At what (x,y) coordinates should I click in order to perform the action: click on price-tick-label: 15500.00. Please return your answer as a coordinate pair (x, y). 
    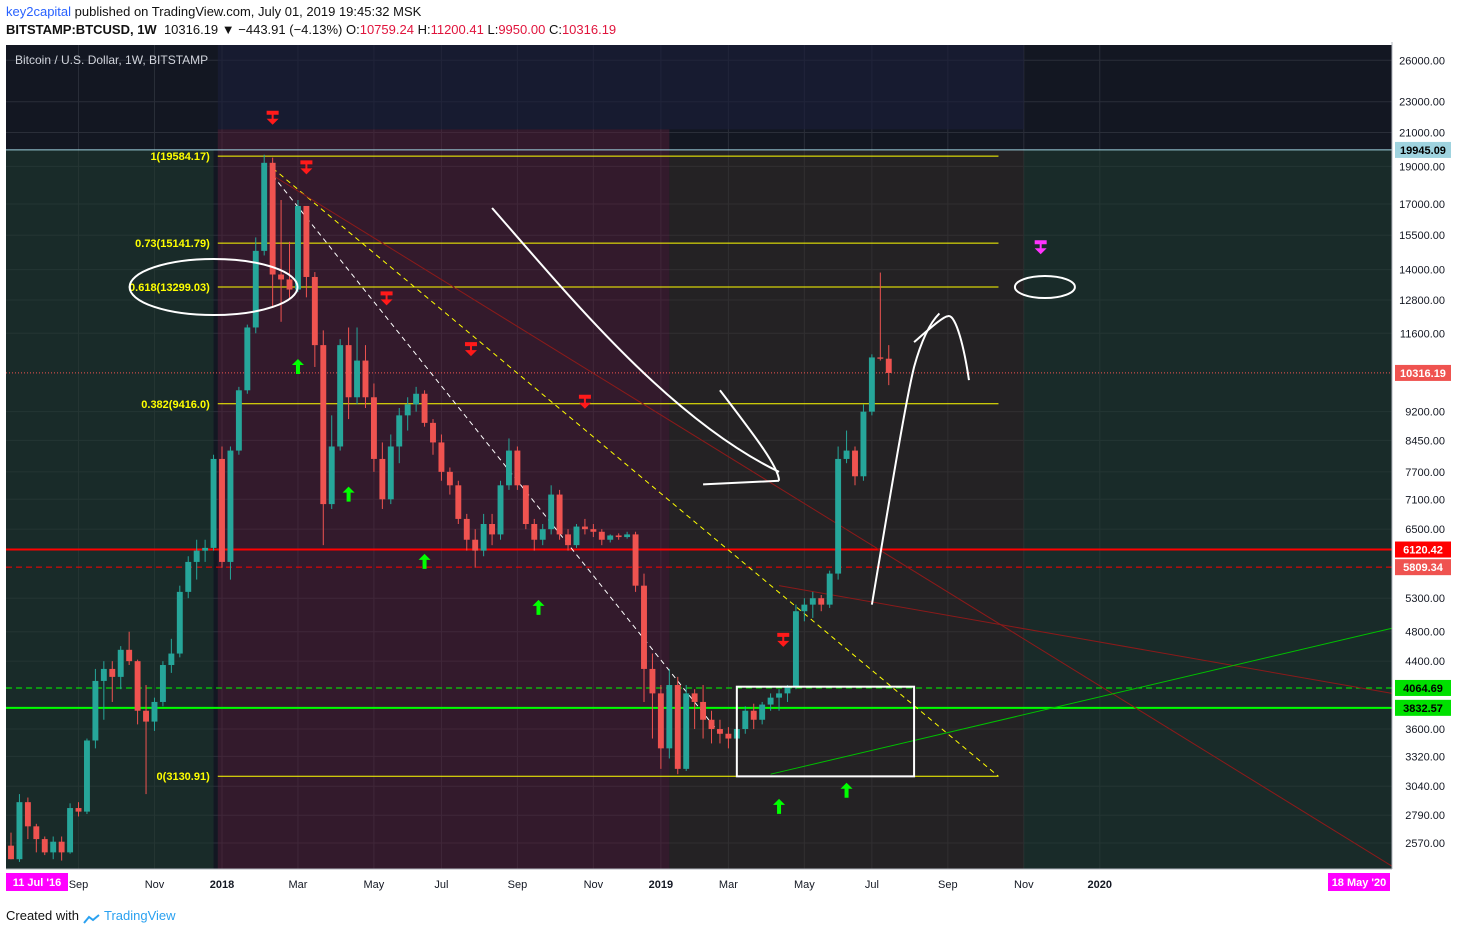
    Looking at the image, I should click on (1422, 236).